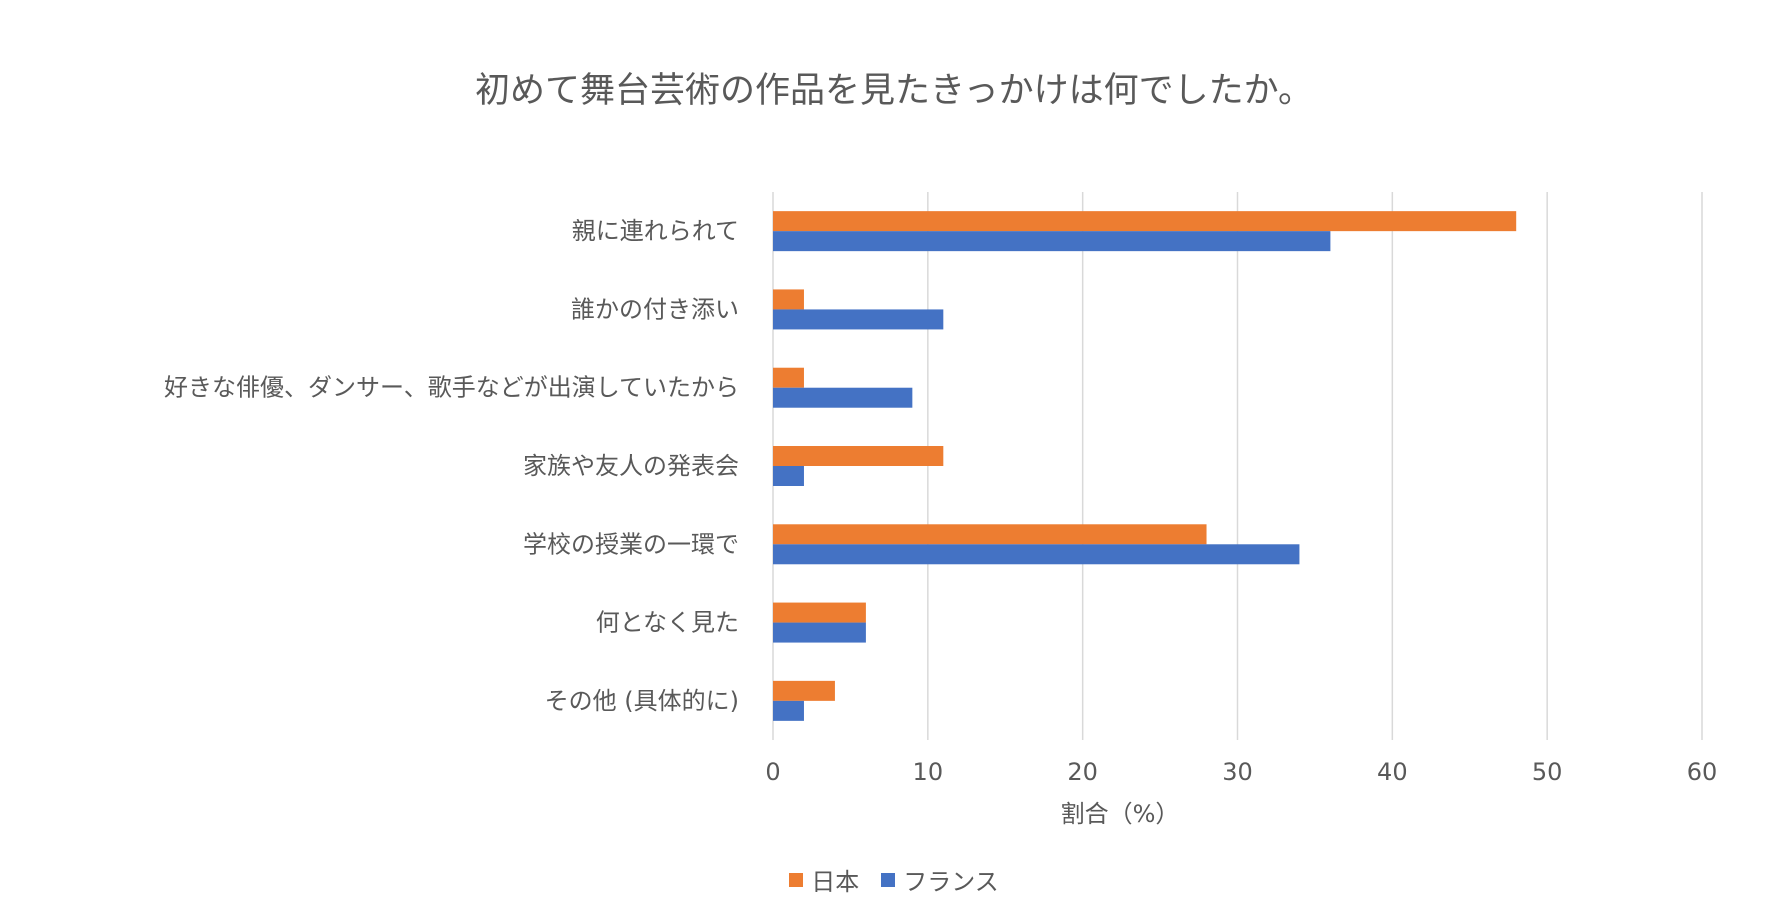  What do you see at coordinates (631, 466) in the screenshot?
I see `category-label: 家族や友人の発表会` at bounding box center [631, 466].